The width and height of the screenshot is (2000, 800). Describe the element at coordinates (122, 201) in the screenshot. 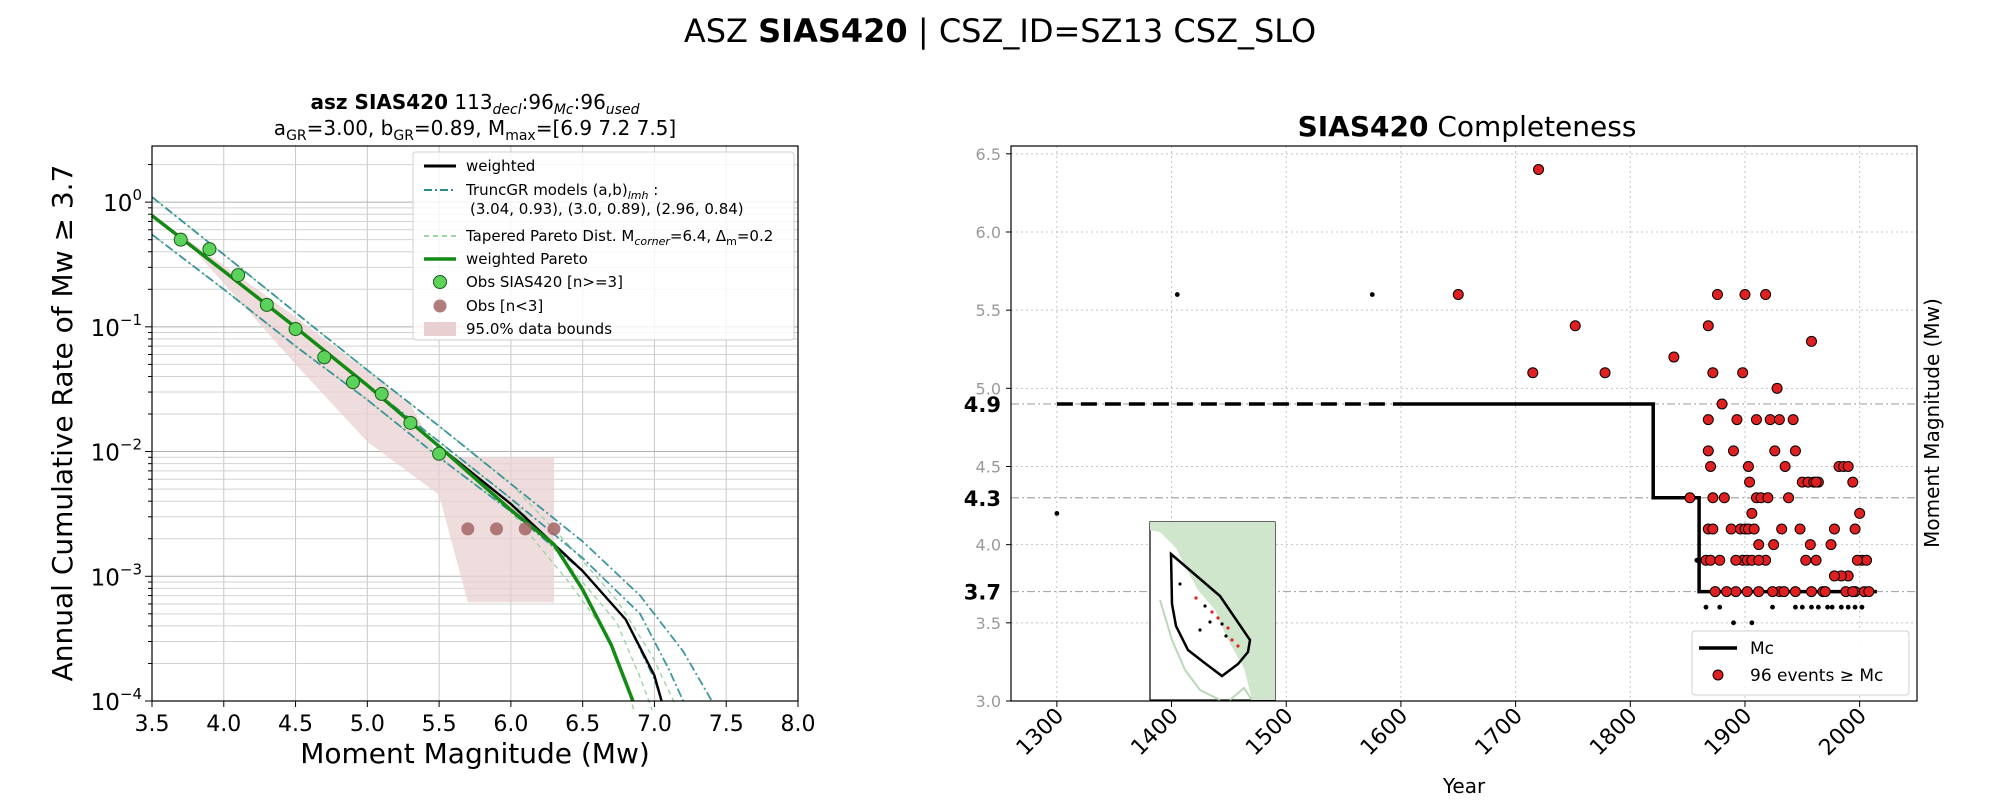

I see `left-y-tick-label: 10⁰` at that location.